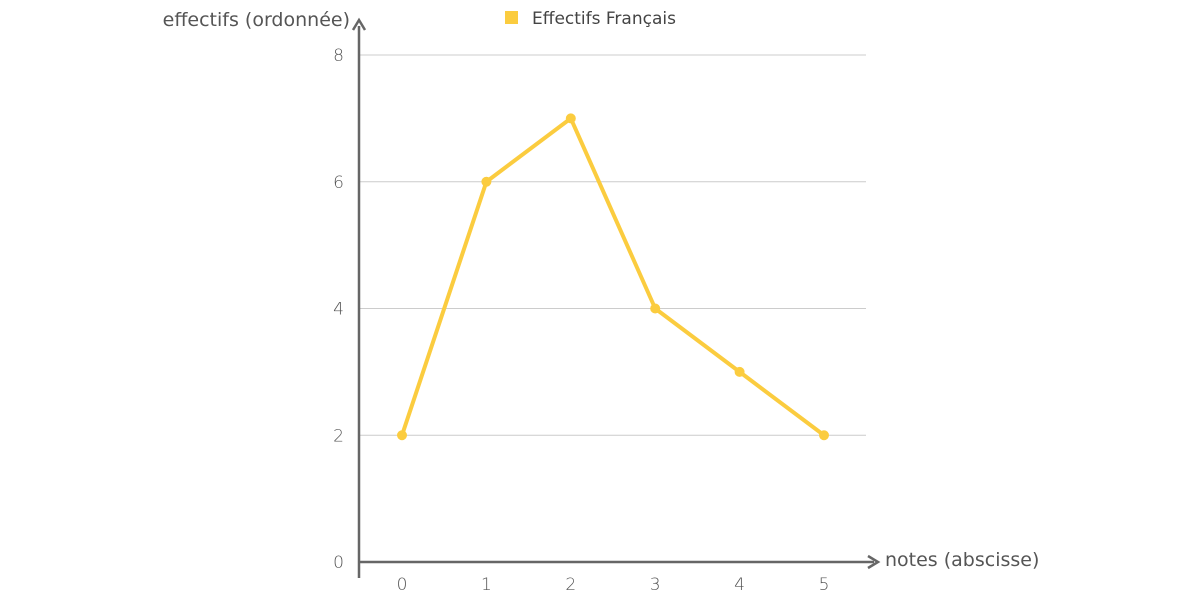  Describe the element at coordinates (604, 19) in the screenshot. I see `legend-label: Effectifs Français` at that location.